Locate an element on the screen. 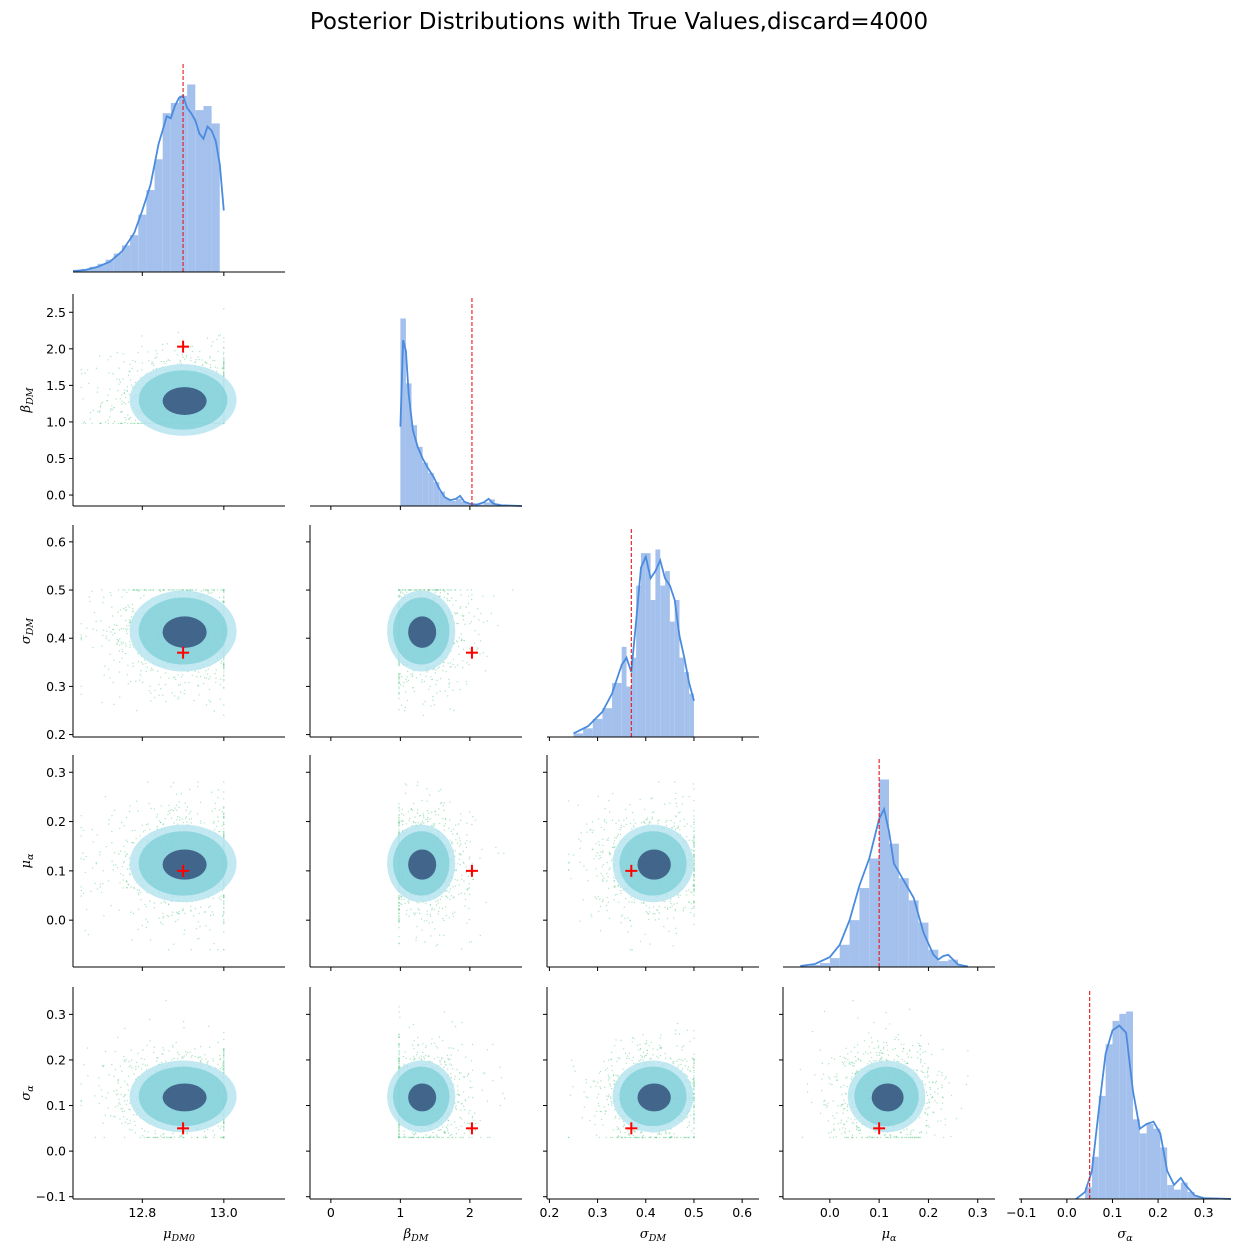  panel-mu_DM0-vs-mu_DM0 is located at coordinates (178, 170).